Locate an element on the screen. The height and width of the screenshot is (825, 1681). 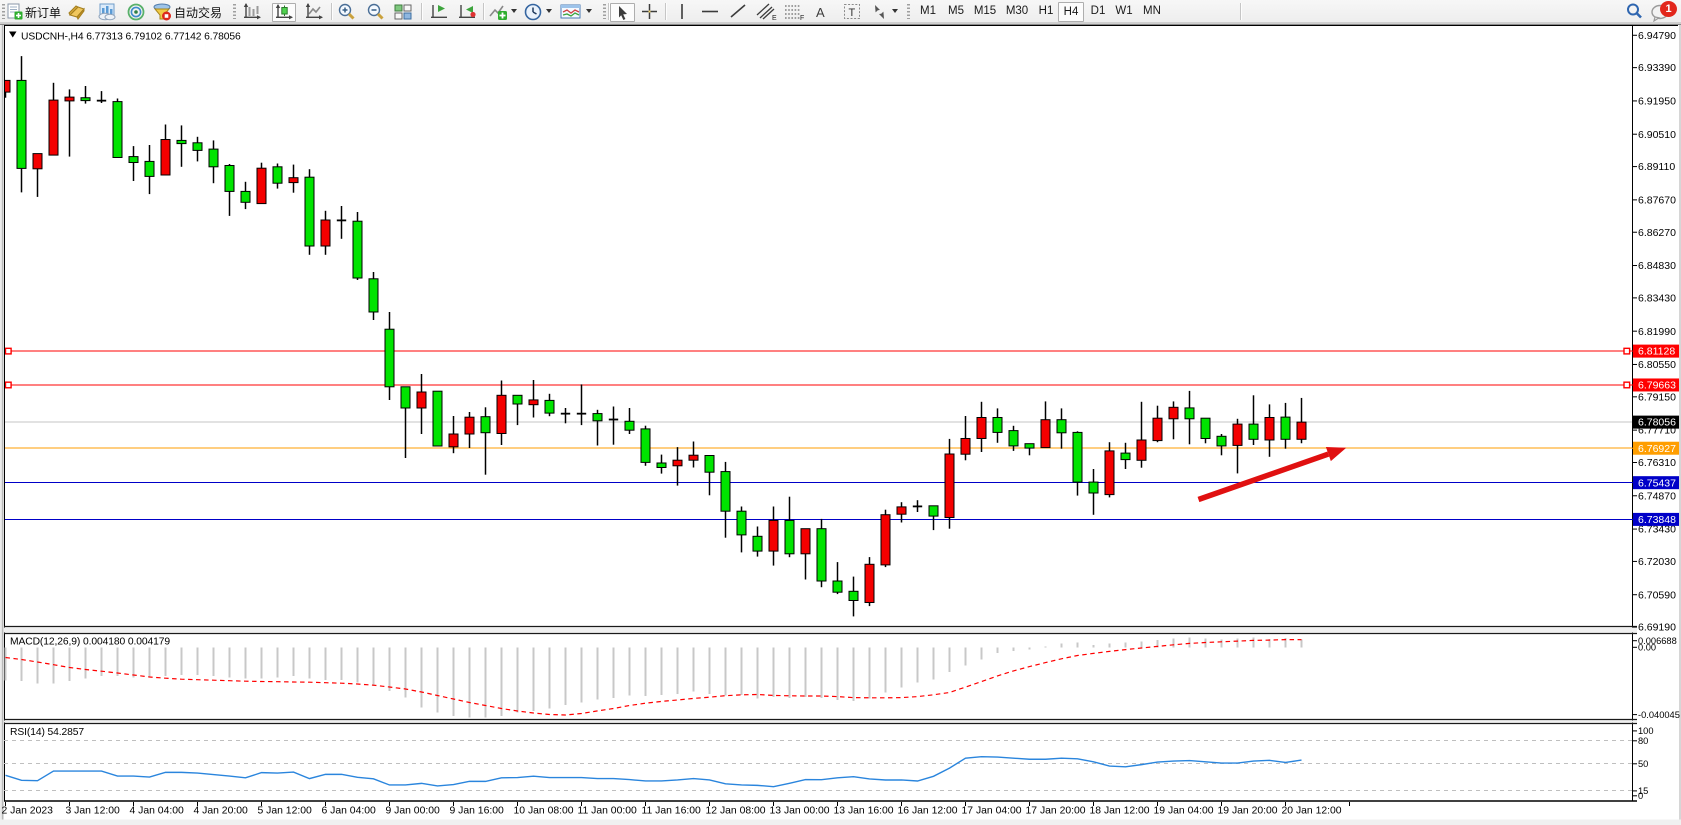
rsi-level-label: 100 is located at coordinates (1646, 731).